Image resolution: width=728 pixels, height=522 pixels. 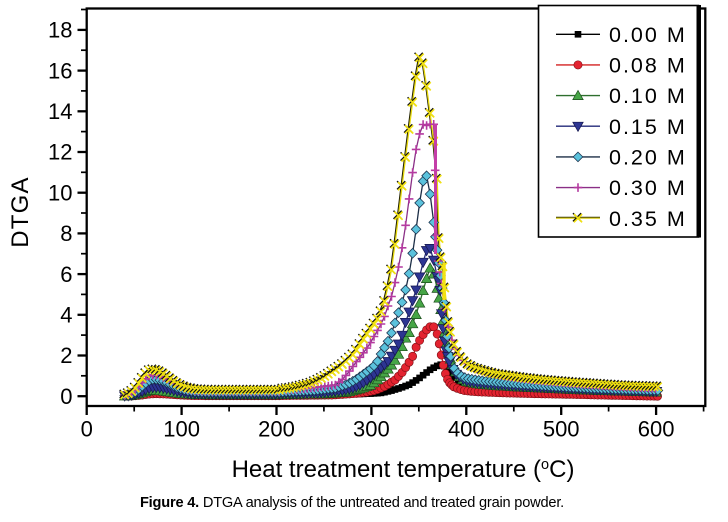 I want to click on svg-text: 0.10 M, so click(x=648, y=96).